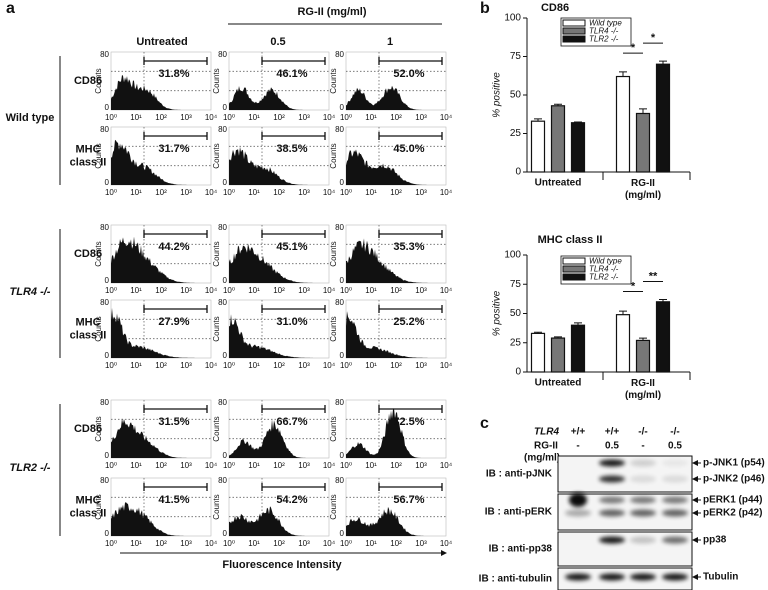  I want to click on x-tick-label: Untreated, so click(558, 183).